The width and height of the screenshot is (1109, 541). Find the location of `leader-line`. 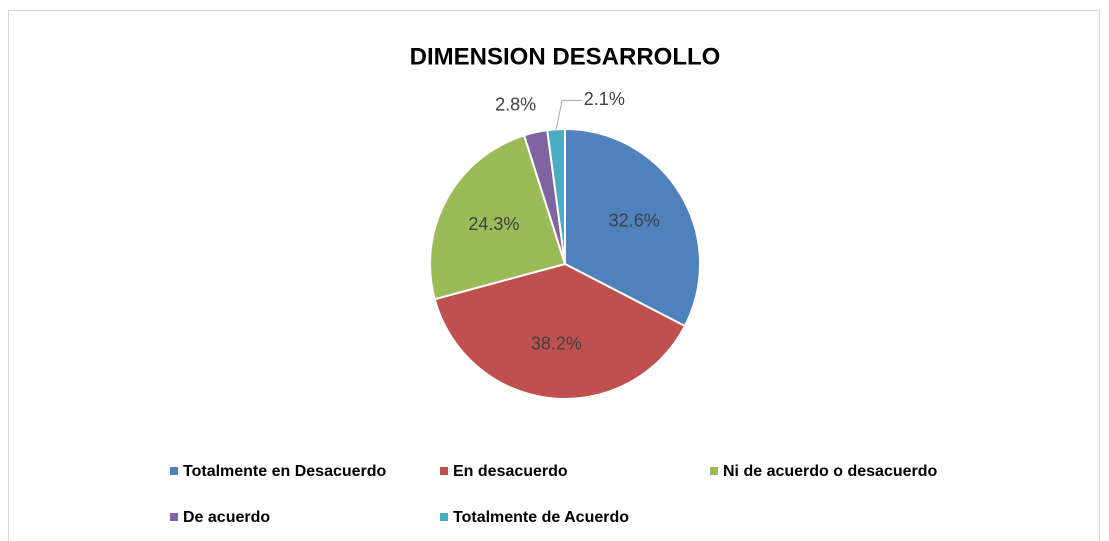

leader-line is located at coordinates (569, 114).